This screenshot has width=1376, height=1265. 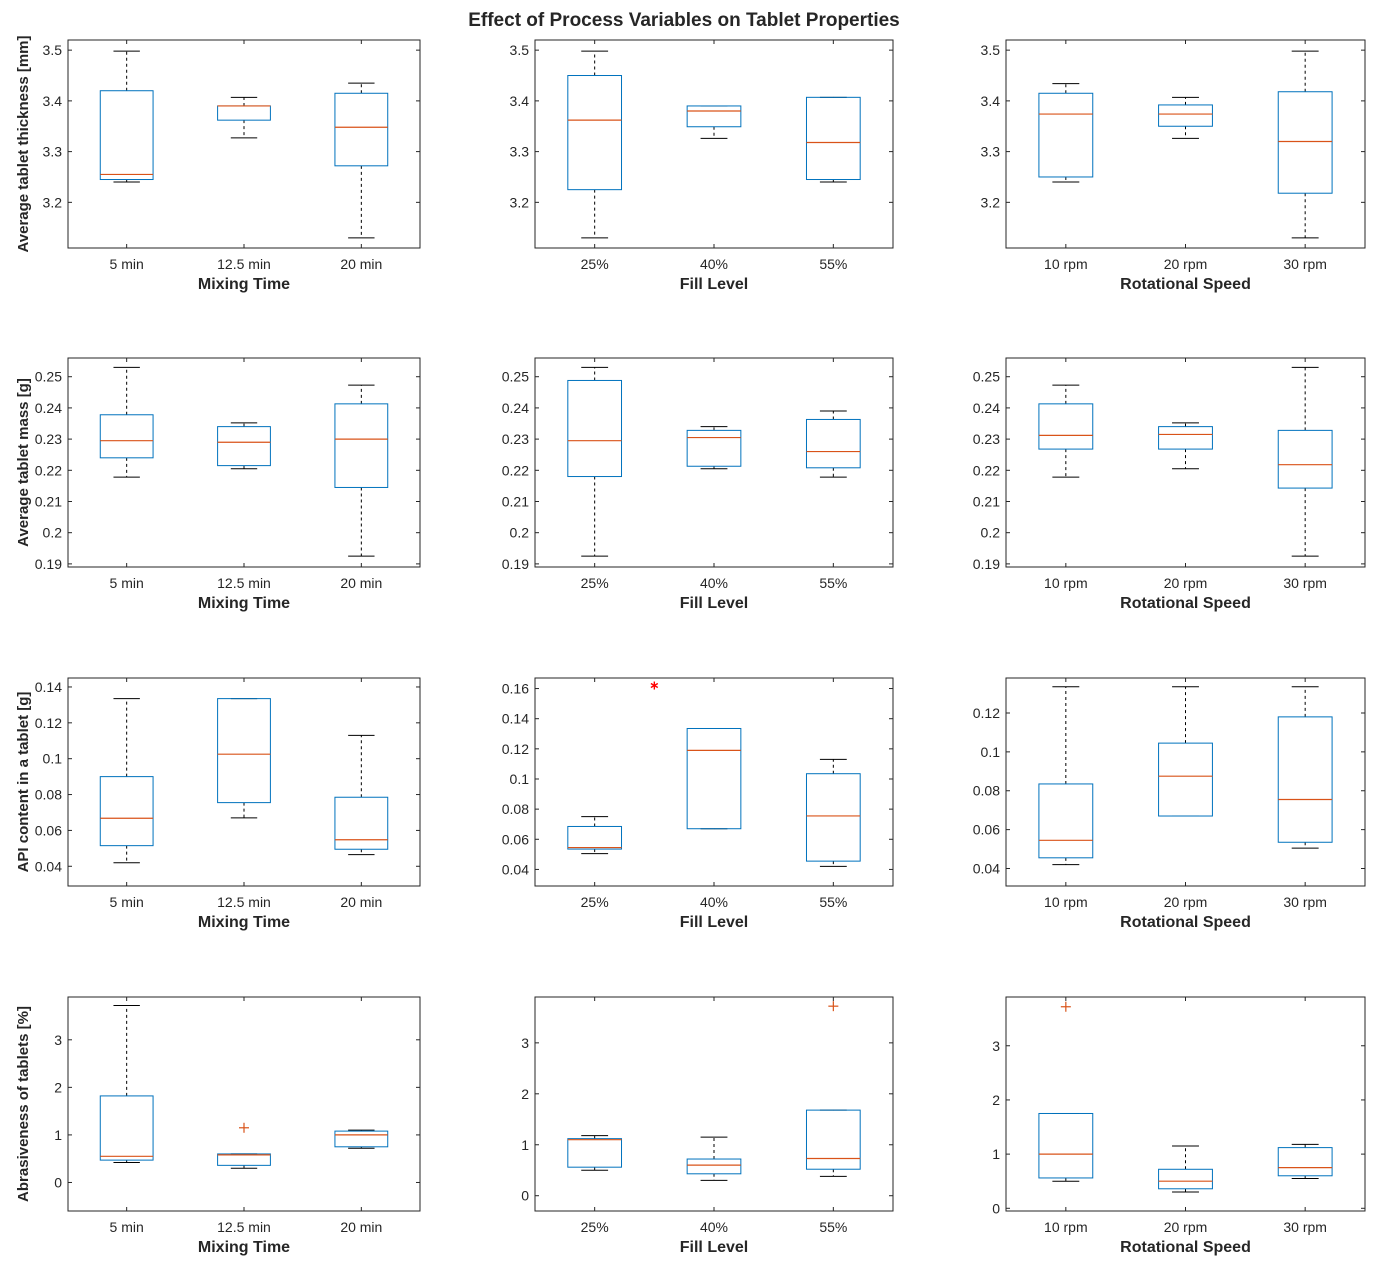 What do you see at coordinates (654, 685) in the screenshot?
I see `outlier-star-marker` at bounding box center [654, 685].